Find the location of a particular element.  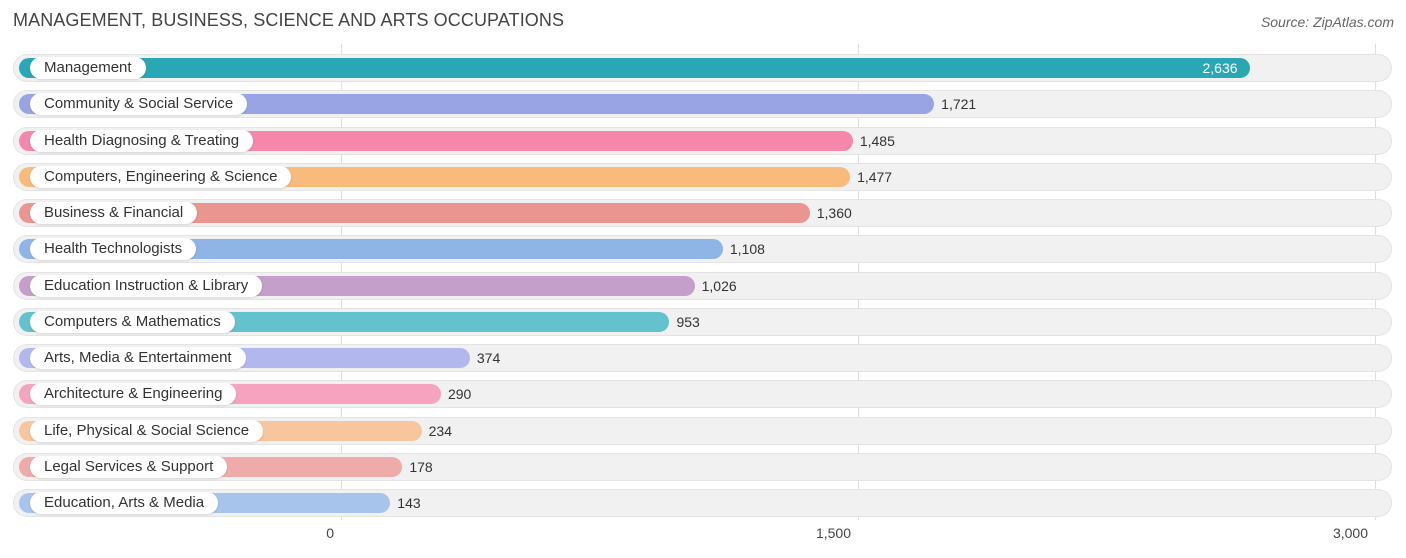

category-label: Health Technologists is located at coordinates (113, 249).